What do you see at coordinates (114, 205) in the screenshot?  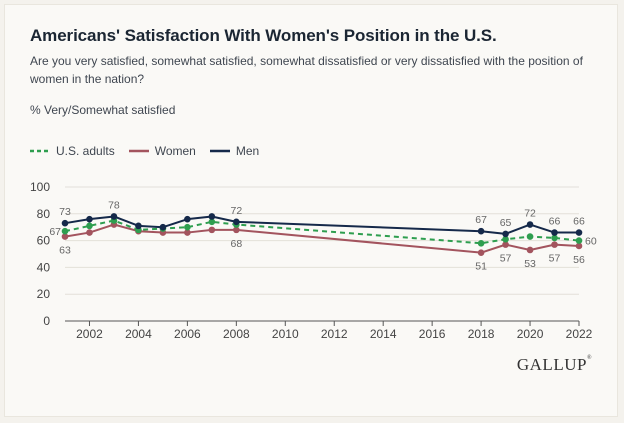 I see `data-label: 78` at bounding box center [114, 205].